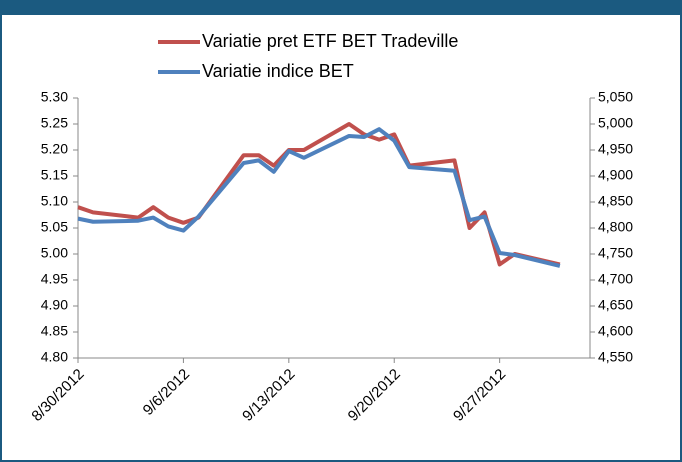 The width and height of the screenshot is (682, 462). I want to click on y-tick-label: 5.05, so click(54, 227).